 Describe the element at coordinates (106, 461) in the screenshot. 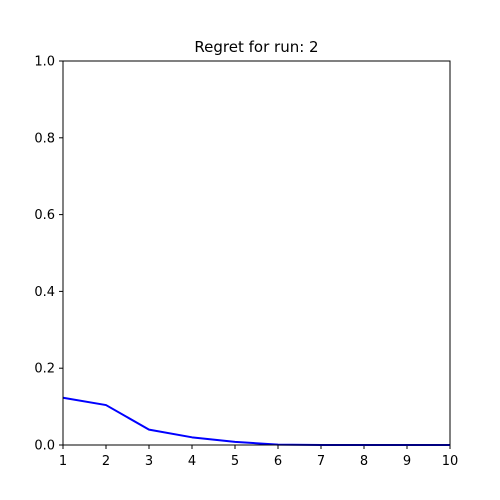

I see `x-tick-label: 2` at that location.